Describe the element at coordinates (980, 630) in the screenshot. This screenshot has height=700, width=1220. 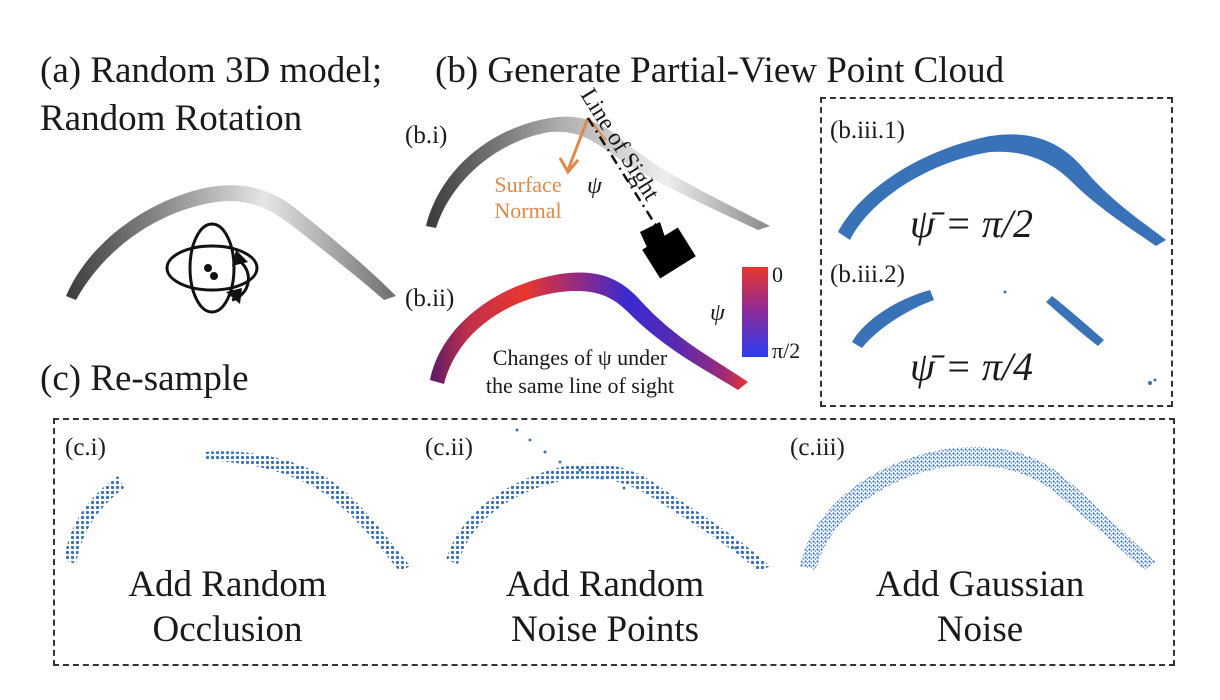
I see `caption-ciii-line2: Noise` at that location.